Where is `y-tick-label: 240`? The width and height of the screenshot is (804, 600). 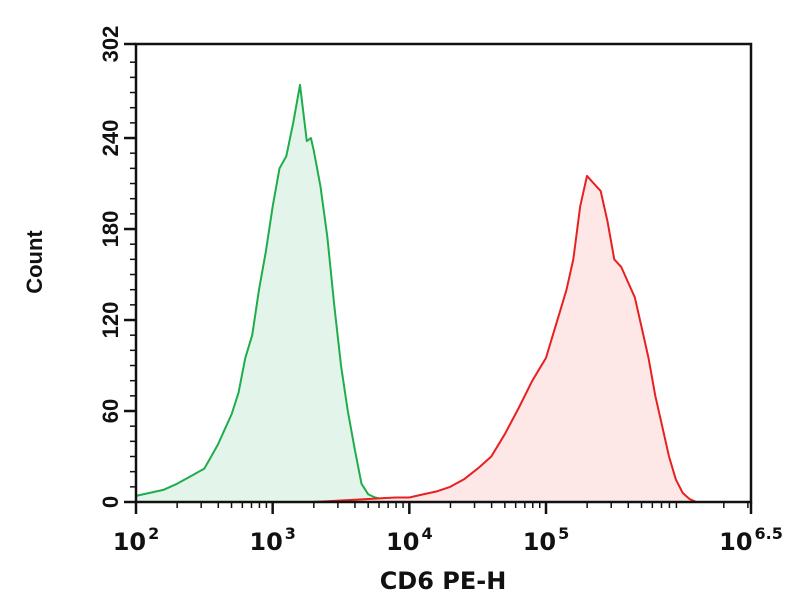
y-tick-label: 240 is located at coordinates (110, 138).